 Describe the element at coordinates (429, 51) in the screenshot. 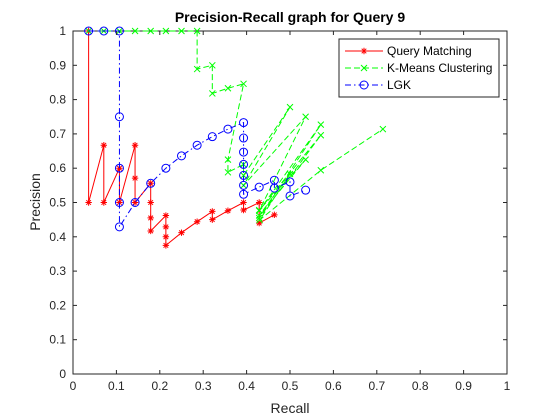

I see `legend-label: Query Matching` at that location.